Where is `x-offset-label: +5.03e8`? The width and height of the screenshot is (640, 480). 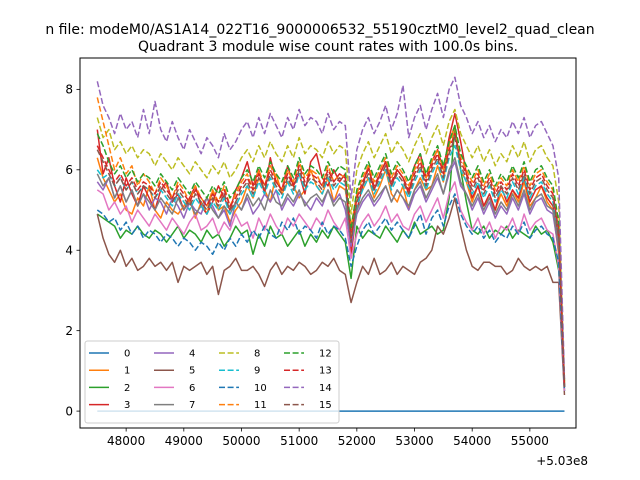
x-offset-label: +5.03e8 is located at coordinates (562, 461).